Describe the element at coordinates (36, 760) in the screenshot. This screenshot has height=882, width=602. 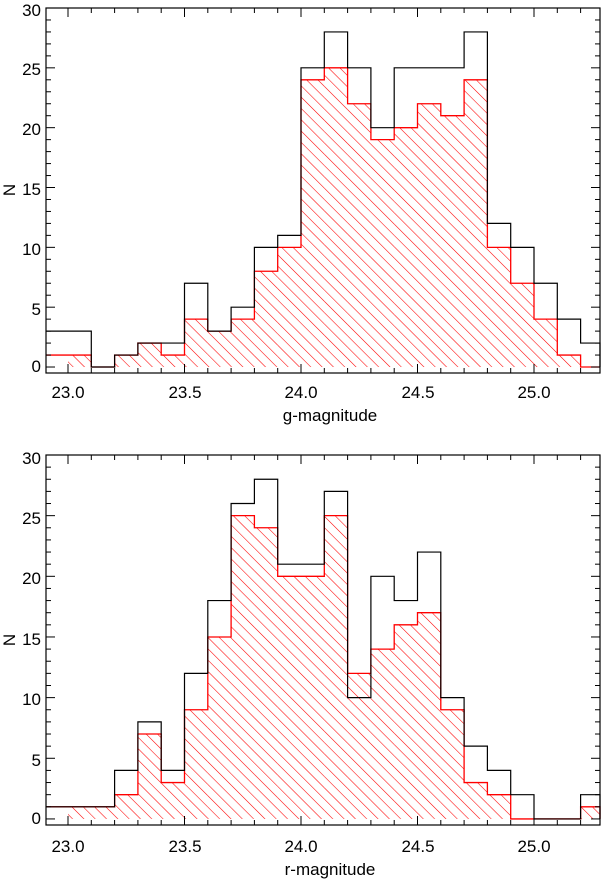
I see `r-y-tick-label: 5` at that location.